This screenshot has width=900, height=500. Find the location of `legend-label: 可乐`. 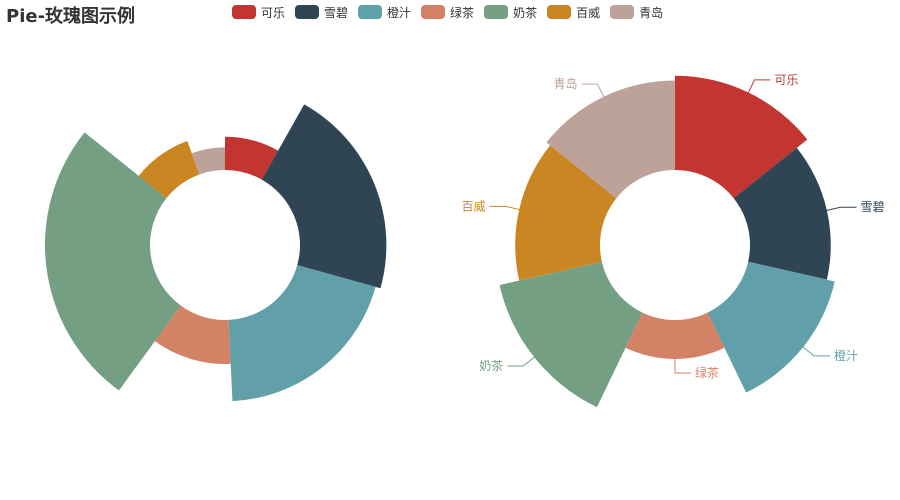

legend-label: 可乐 is located at coordinates (273, 12).